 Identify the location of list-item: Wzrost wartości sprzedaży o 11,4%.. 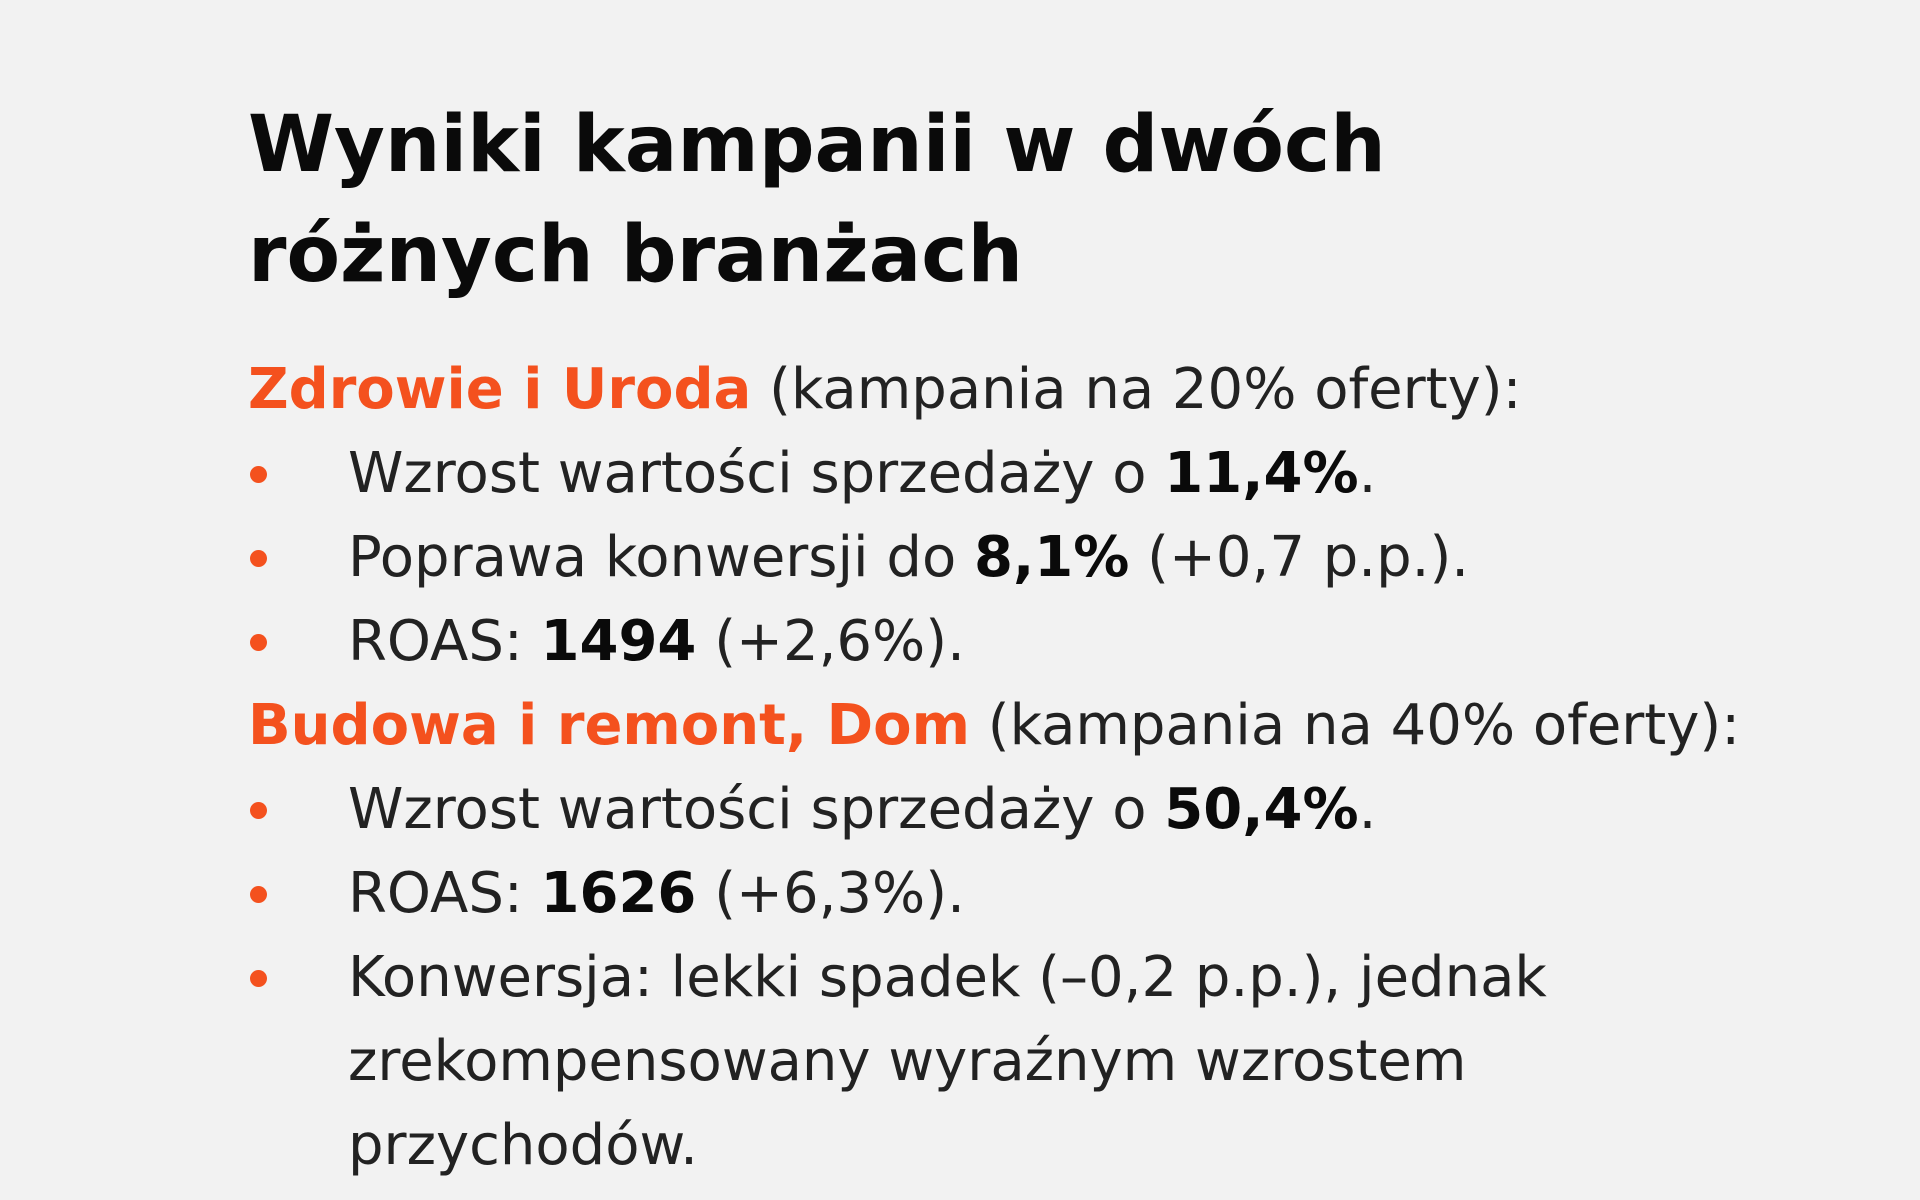
(988, 474).